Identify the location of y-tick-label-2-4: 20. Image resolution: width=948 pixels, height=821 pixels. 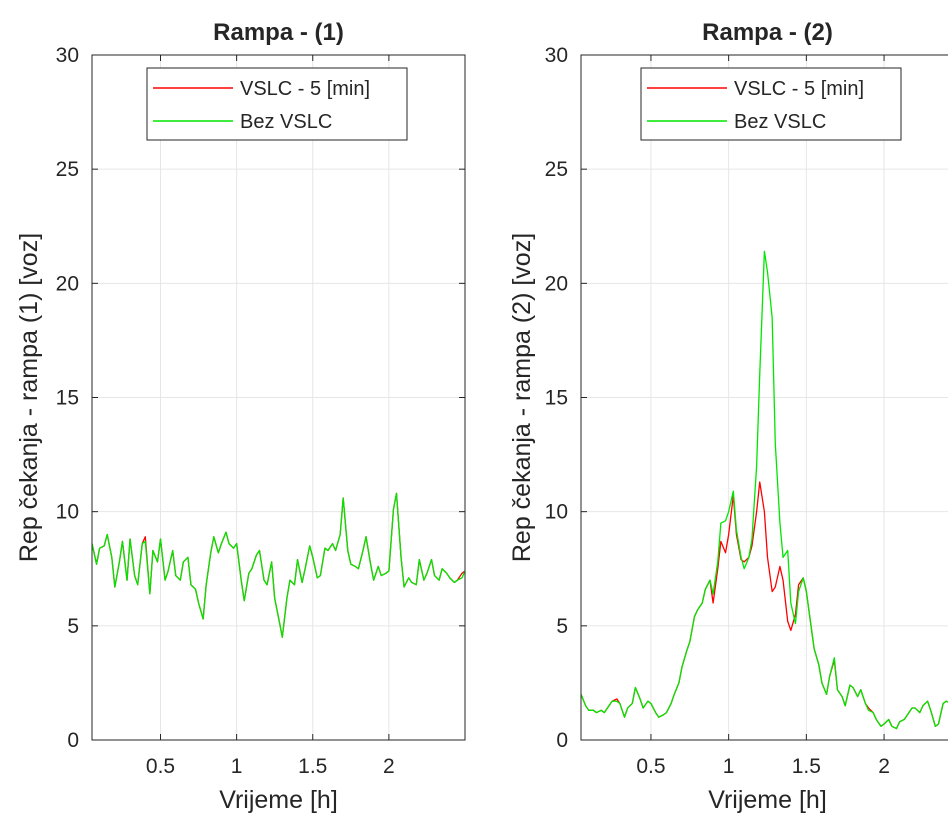
(556, 283).